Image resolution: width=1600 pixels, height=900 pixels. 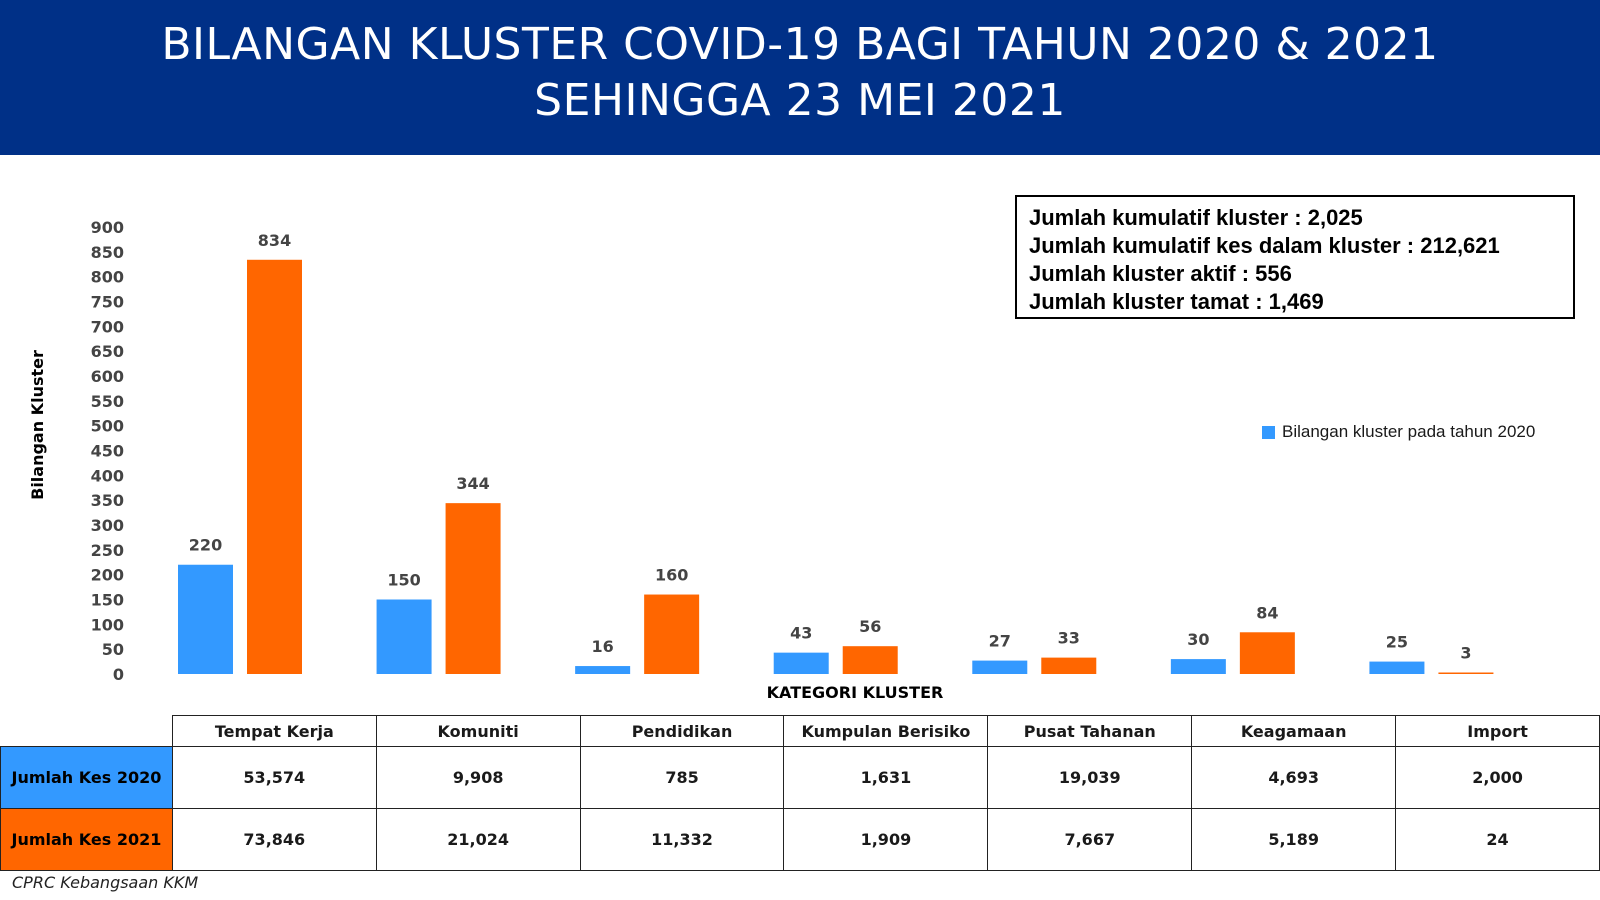 What do you see at coordinates (1294, 777) in the screenshot?
I see `table-cell: 4,693` at bounding box center [1294, 777].